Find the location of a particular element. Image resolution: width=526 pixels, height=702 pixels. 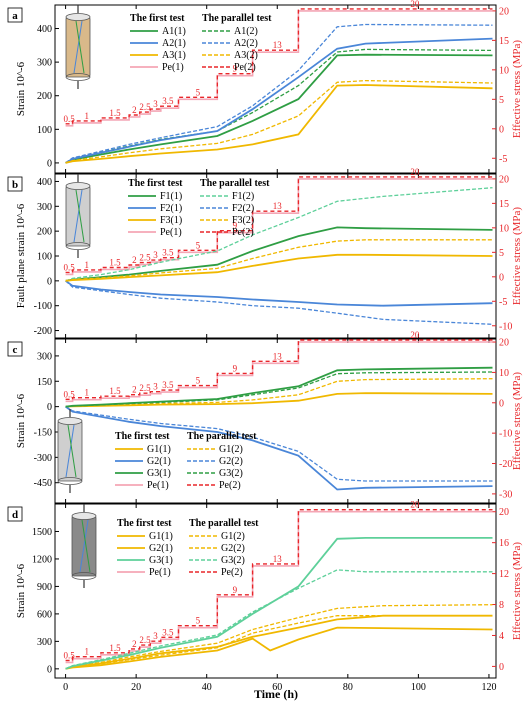

legend-entry: A2(1) is located at coordinates (174, 43).